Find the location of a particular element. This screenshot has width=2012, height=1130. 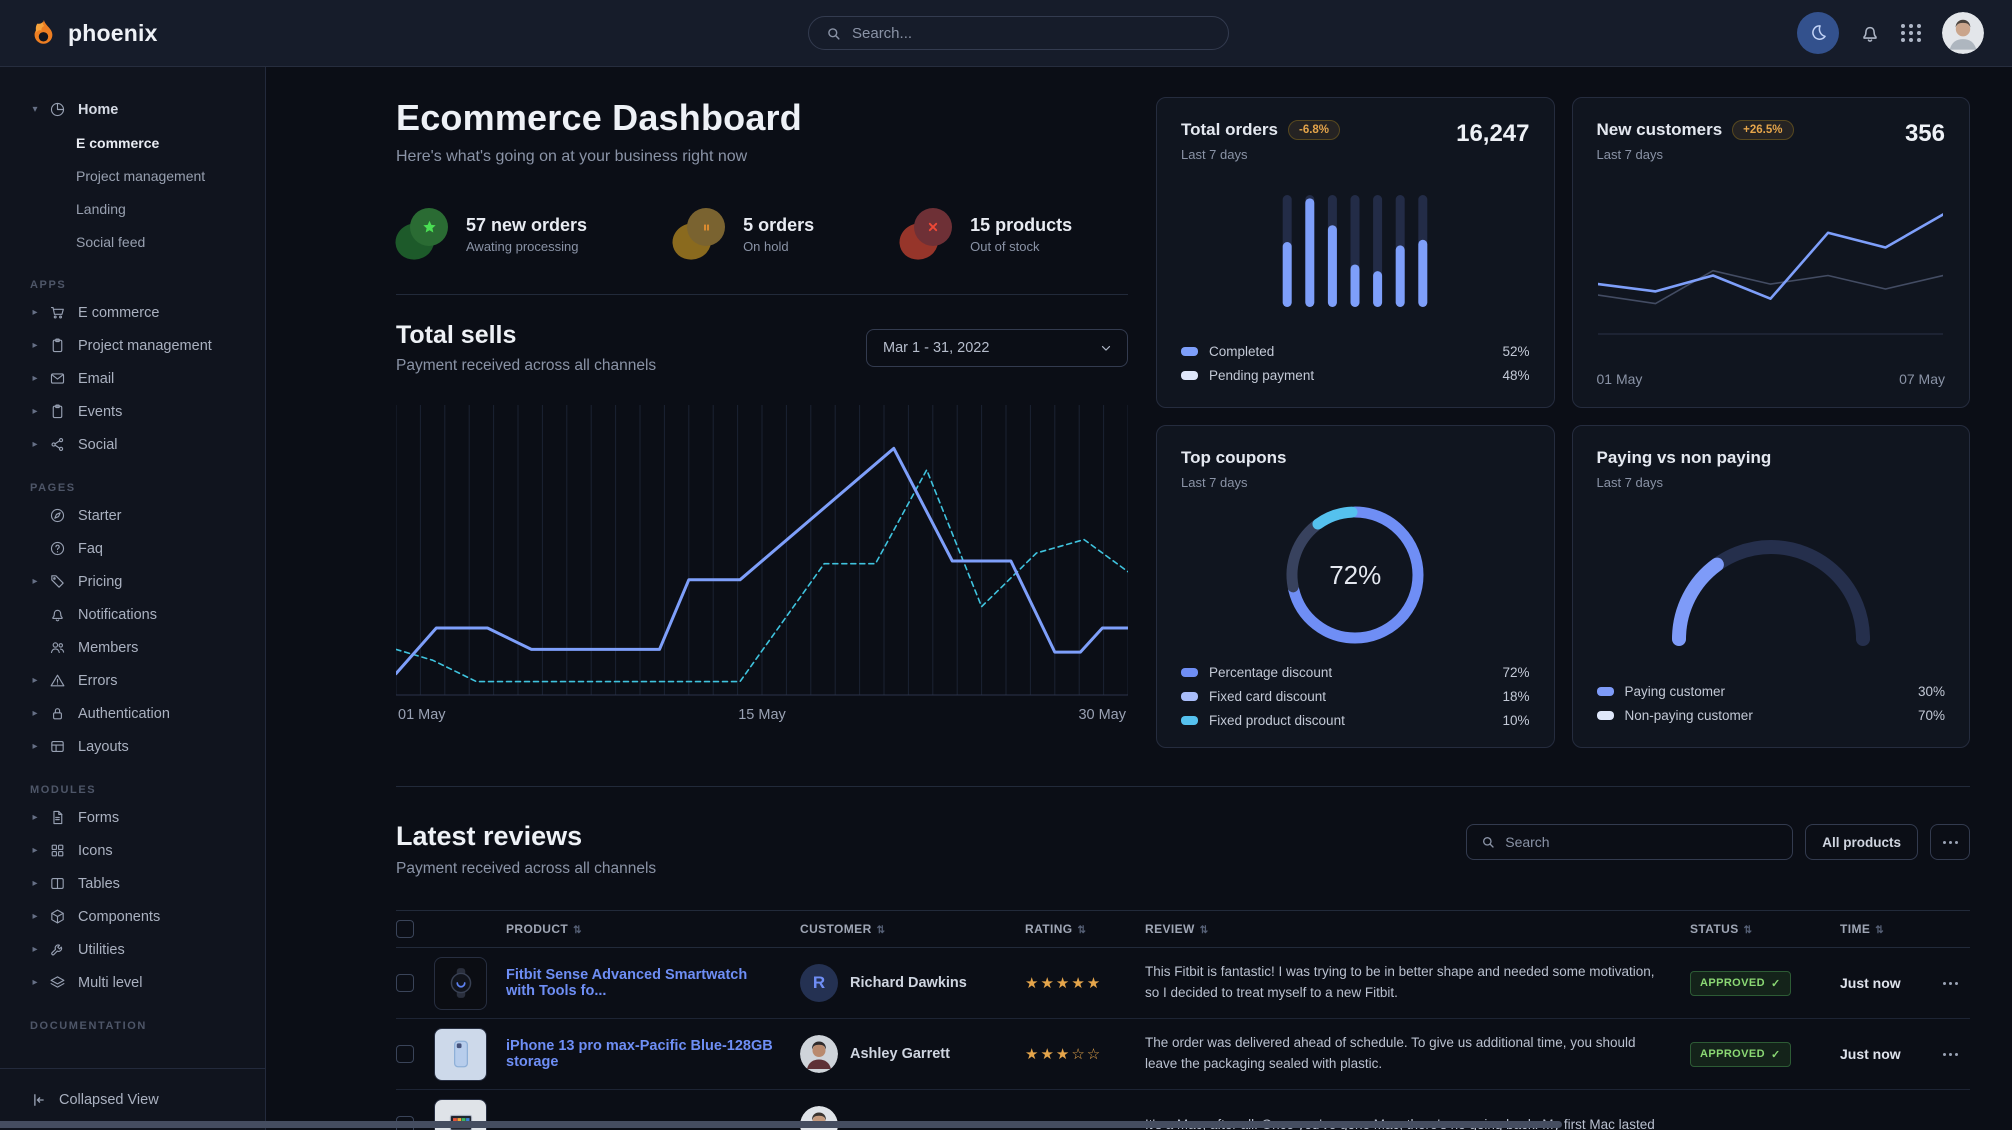

stat-out-of-stock: 15 products Out of stock is located at coordinates (983, 236).